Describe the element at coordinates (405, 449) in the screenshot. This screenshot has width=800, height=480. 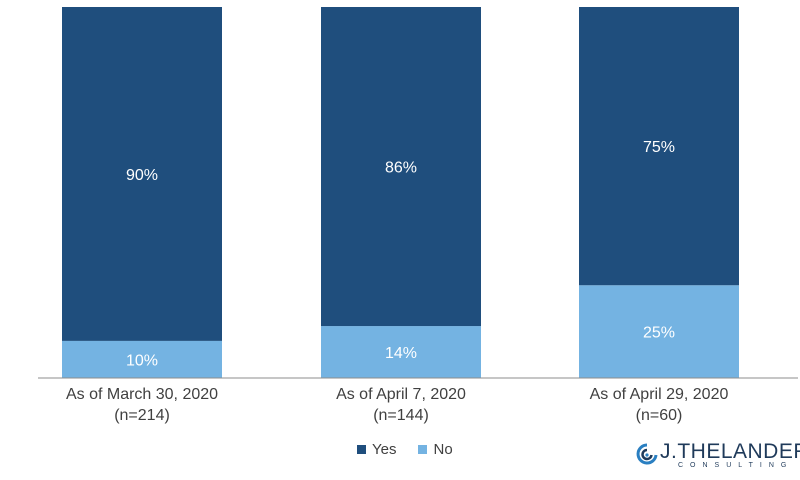
I see `legend: Yes No` at that location.